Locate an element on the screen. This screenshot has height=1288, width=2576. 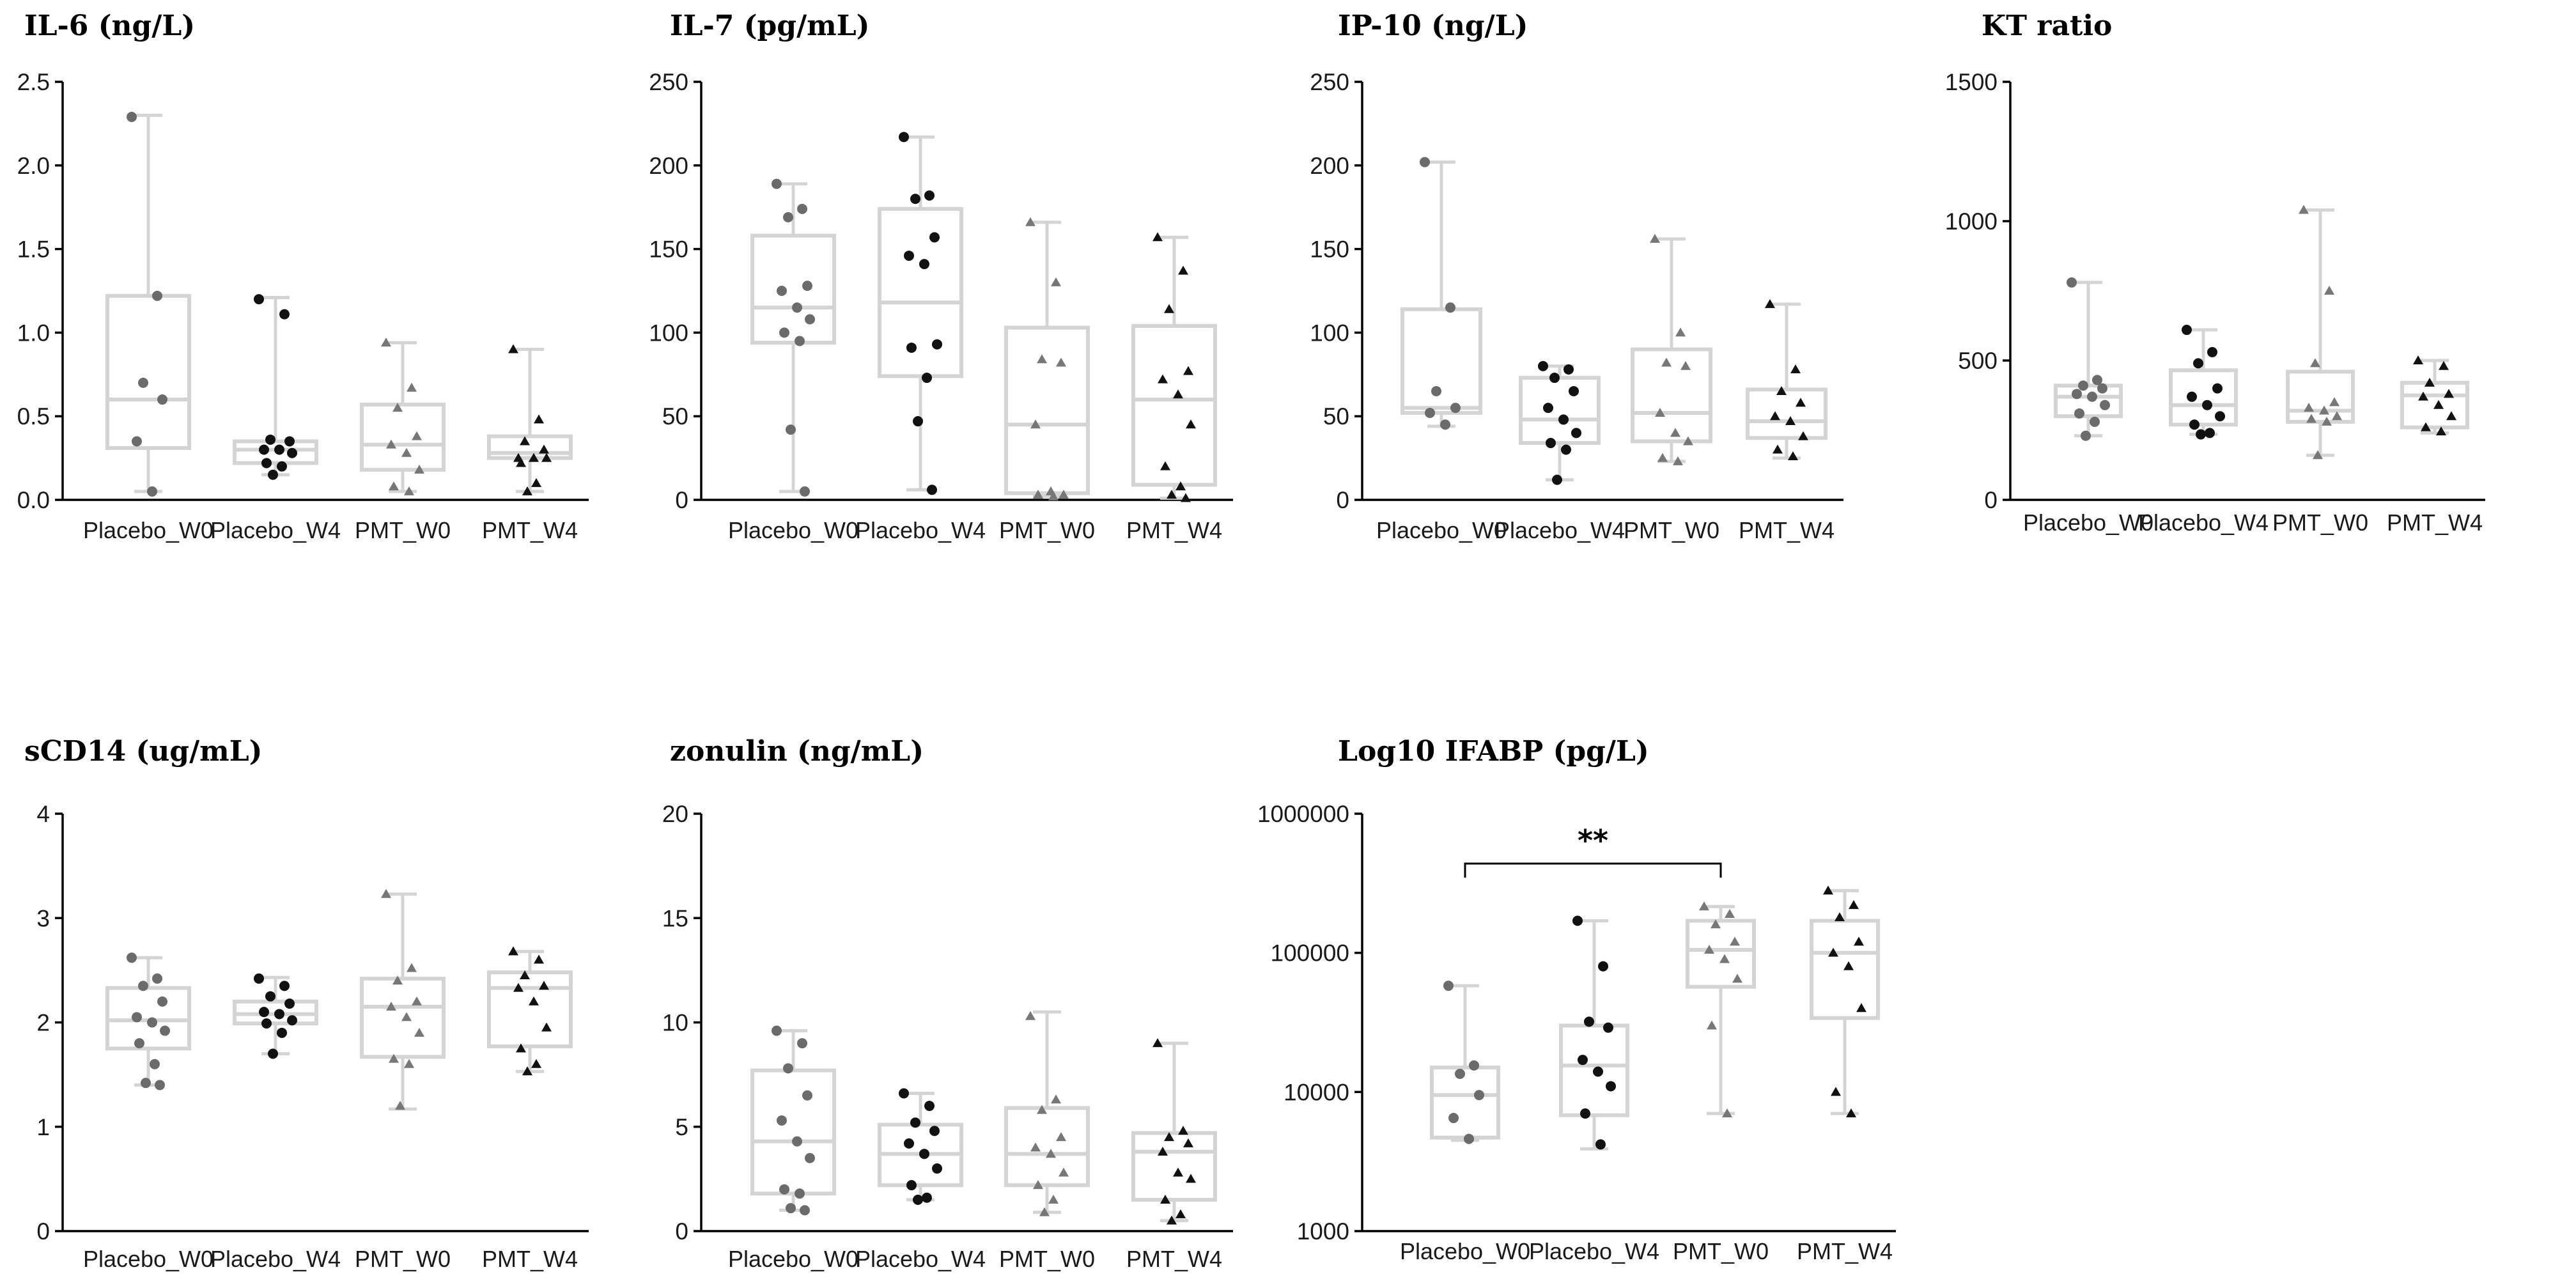
x-category-label: Placebo_W4 is located at coordinates (920, 1259).